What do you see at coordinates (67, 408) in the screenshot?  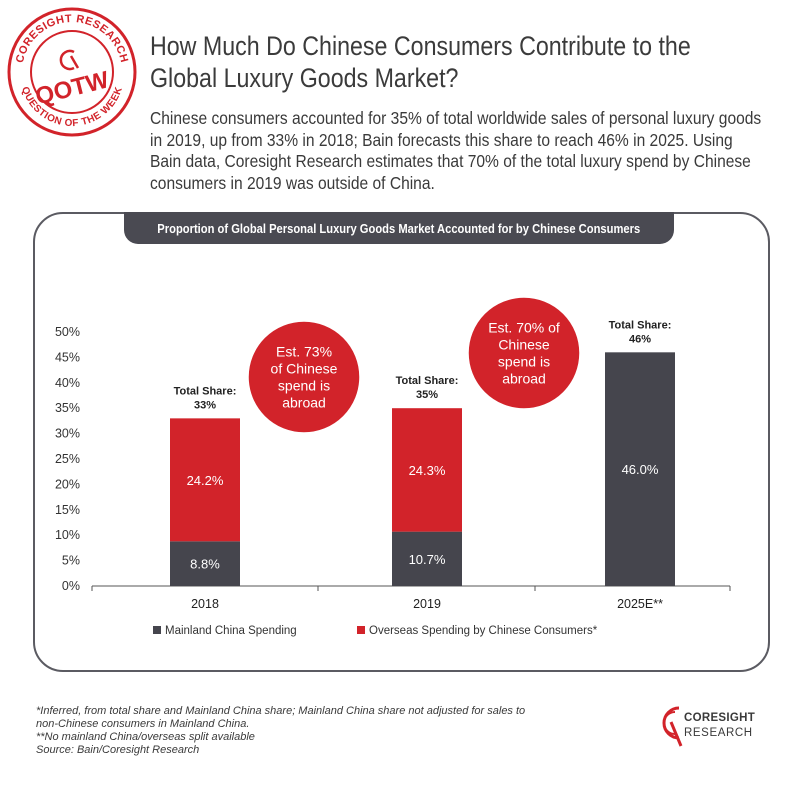 I see `y-tick-label: 35%` at bounding box center [67, 408].